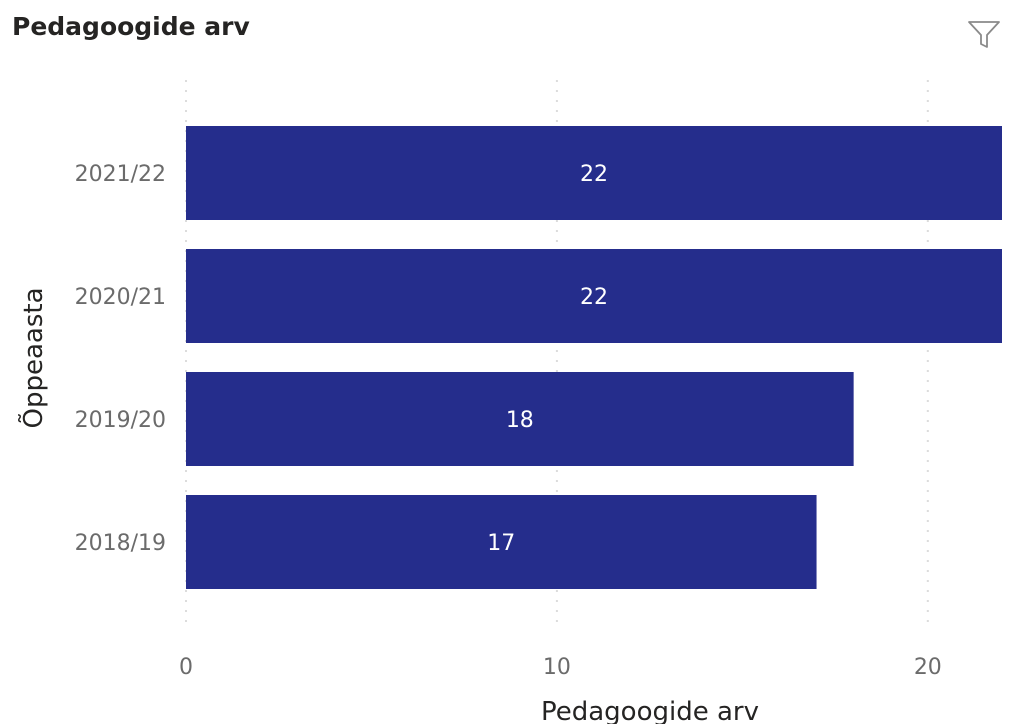 Image resolution: width=1027 pixels, height=724 pixels. What do you see at coordinates (650, 710) in the screenshot?
I see `x-axis-title: Pedagoogide arv` at bounding box center [650, 710].